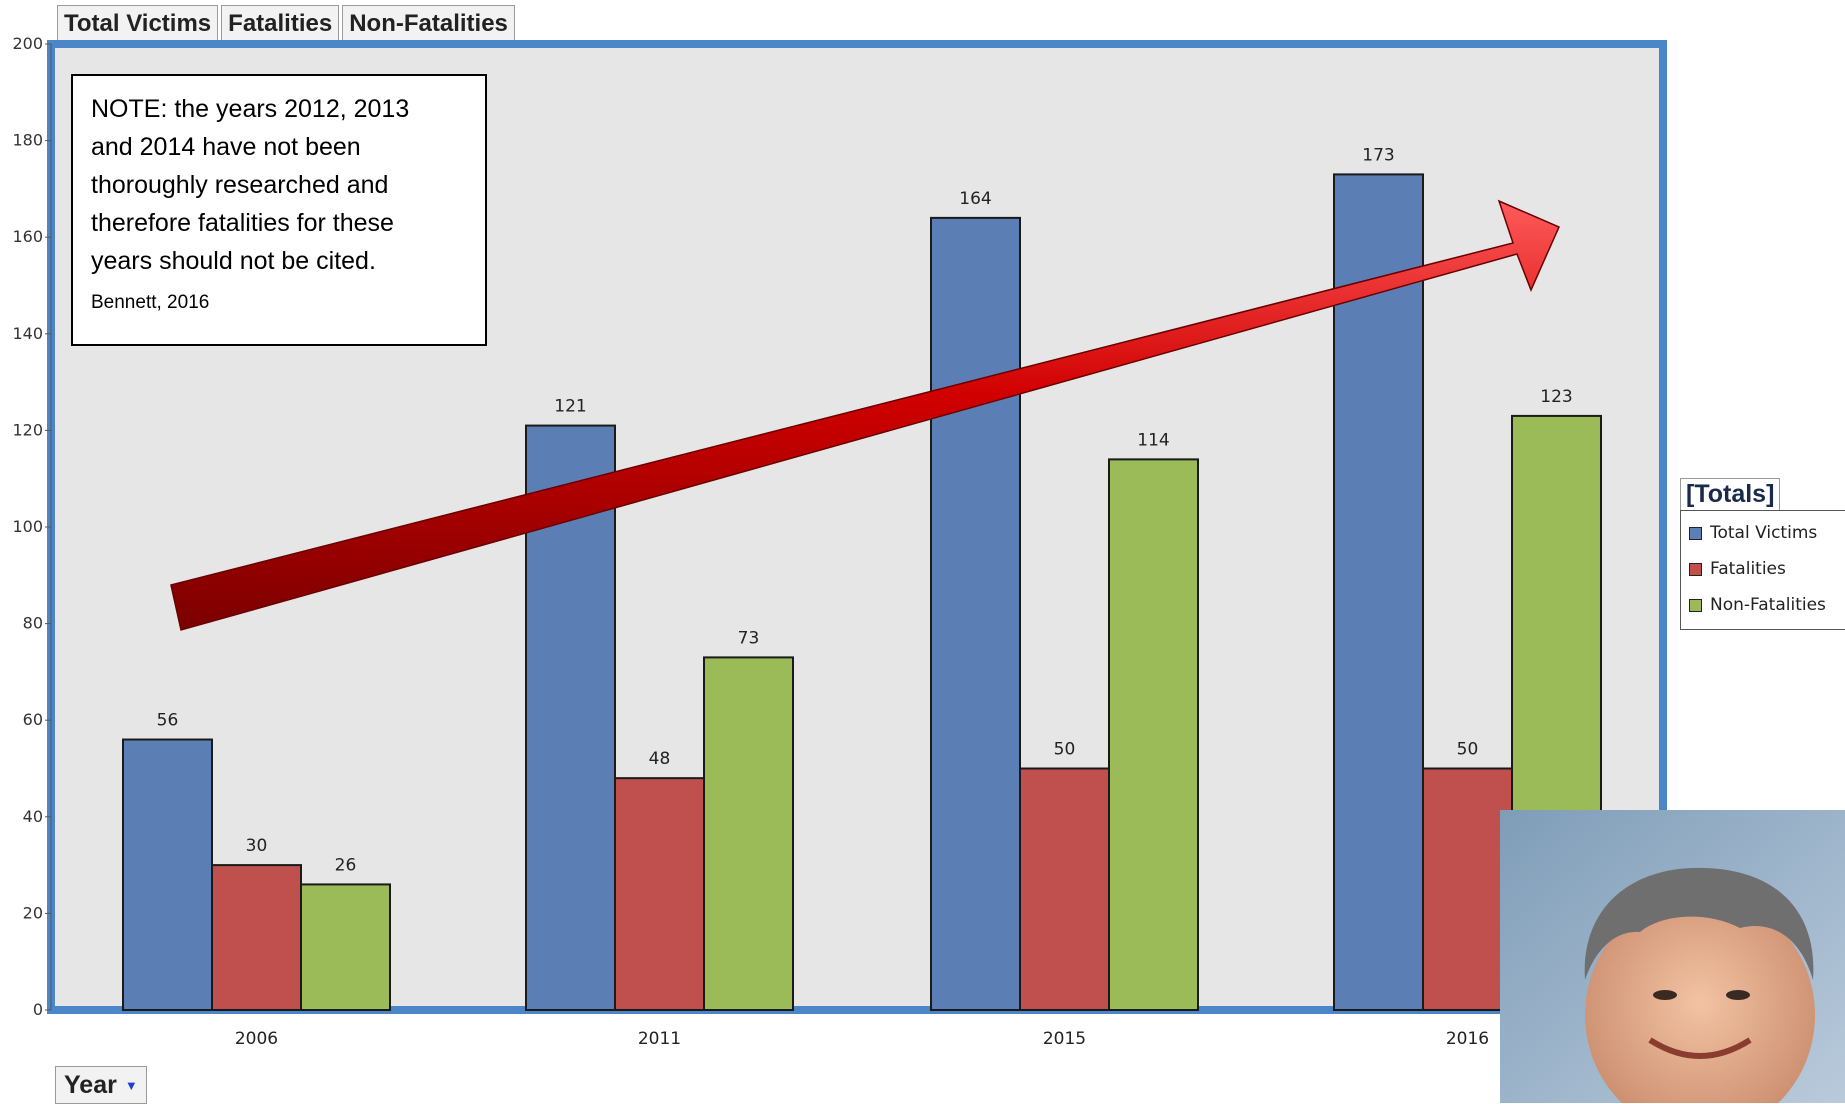  Describe the element at coordinates (150, 302) in the screenshot. I see `note-citation: Bennett, 2016` at that location.